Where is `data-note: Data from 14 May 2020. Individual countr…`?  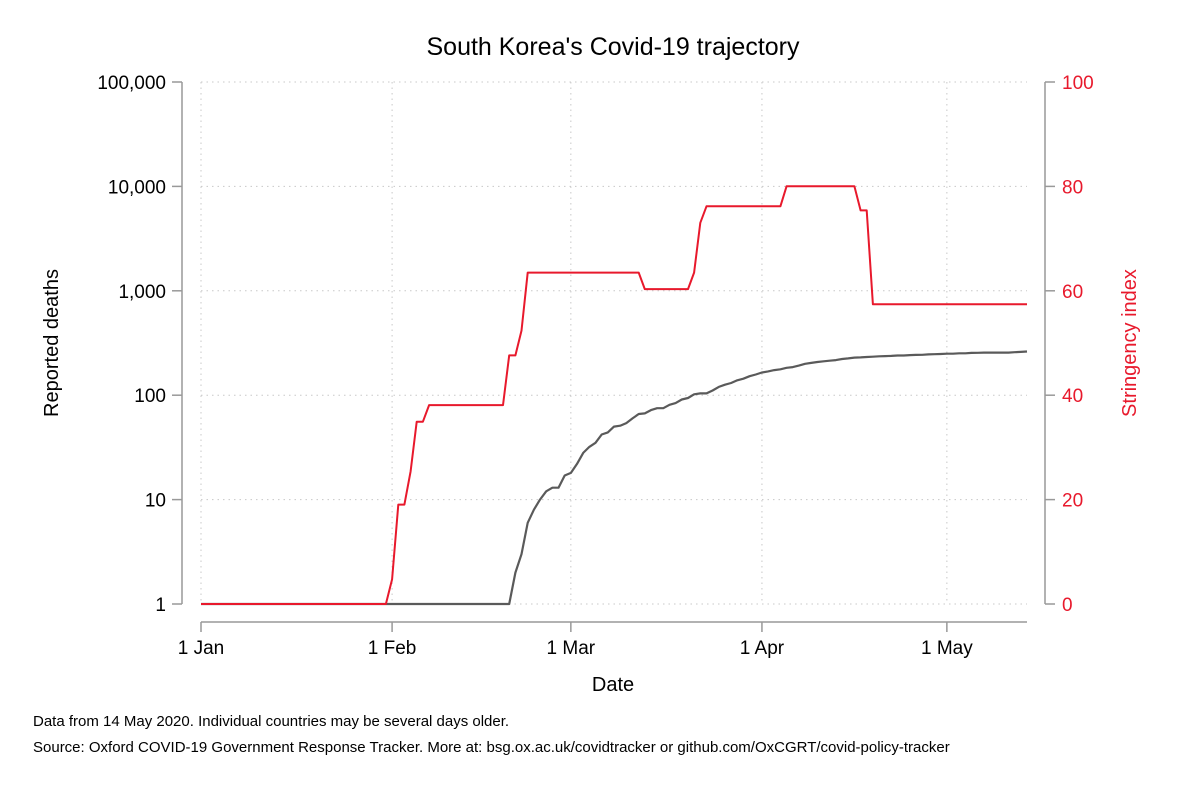
data-note: Data from 14 May 2020. Individual countr… is located at coordinates (271, 721).